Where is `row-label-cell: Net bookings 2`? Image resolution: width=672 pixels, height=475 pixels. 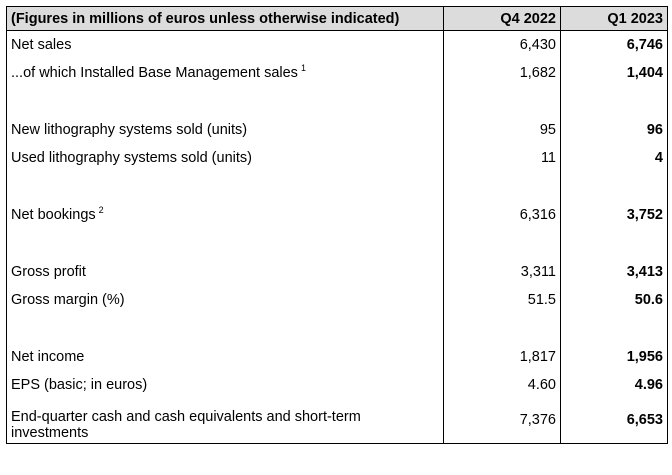 row-label-cell: Net bookings 2 is located at coordinates (225, 215).